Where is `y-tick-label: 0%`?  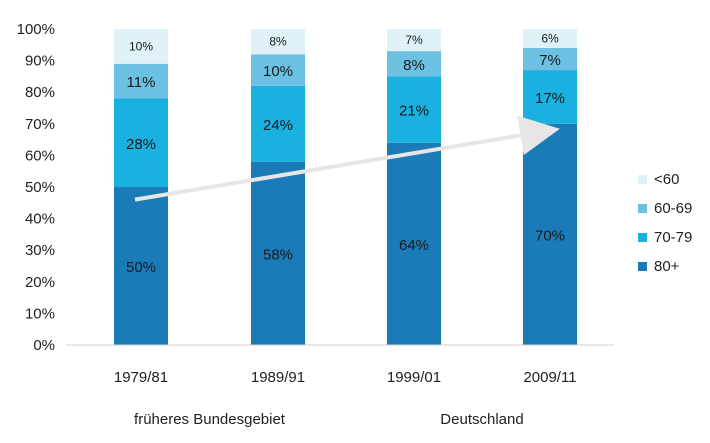 y-tick-label: 0% is located at coordinates (44, 345).